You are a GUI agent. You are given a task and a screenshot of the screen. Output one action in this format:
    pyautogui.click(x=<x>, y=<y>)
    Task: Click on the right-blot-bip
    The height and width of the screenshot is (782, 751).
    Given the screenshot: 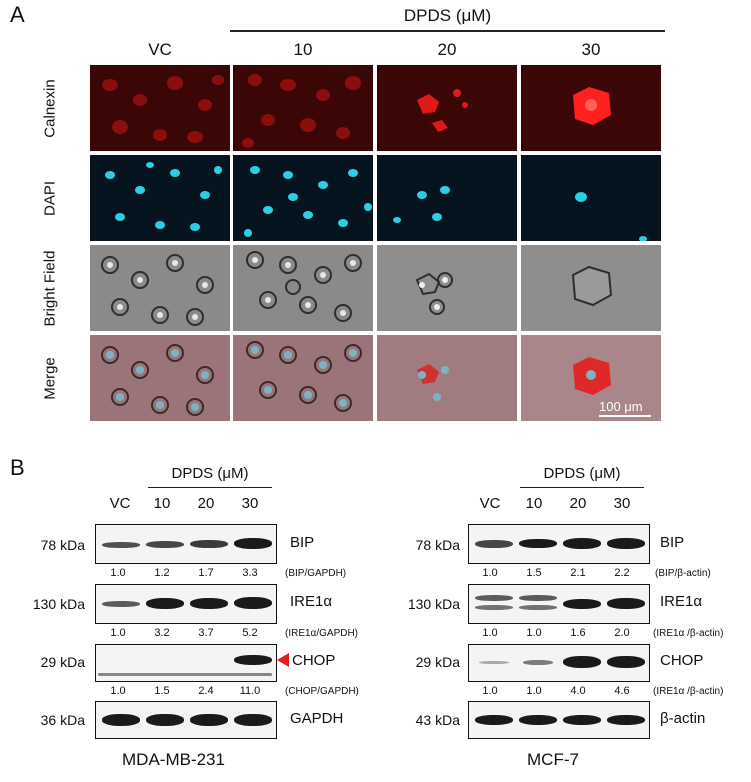 What is the action you would take?
    pyautogui.click(x=559, y=544)
    